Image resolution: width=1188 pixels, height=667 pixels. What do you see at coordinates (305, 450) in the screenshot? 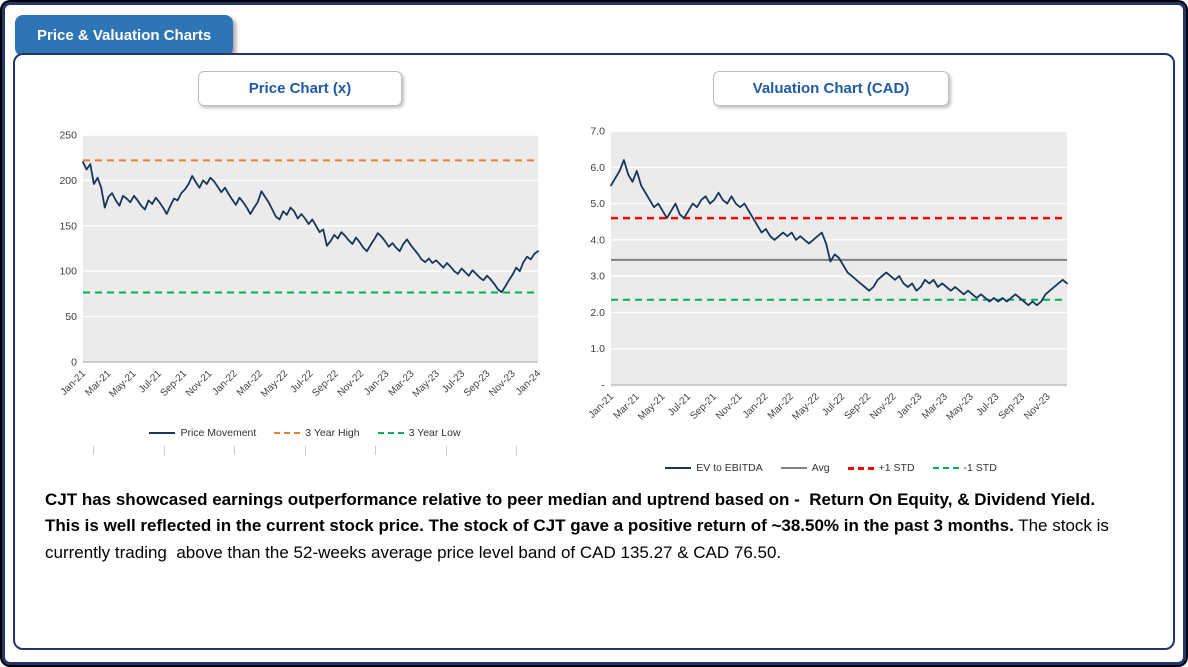
I see `stray-axis-tick-marks` at bounding box center [305, 450].